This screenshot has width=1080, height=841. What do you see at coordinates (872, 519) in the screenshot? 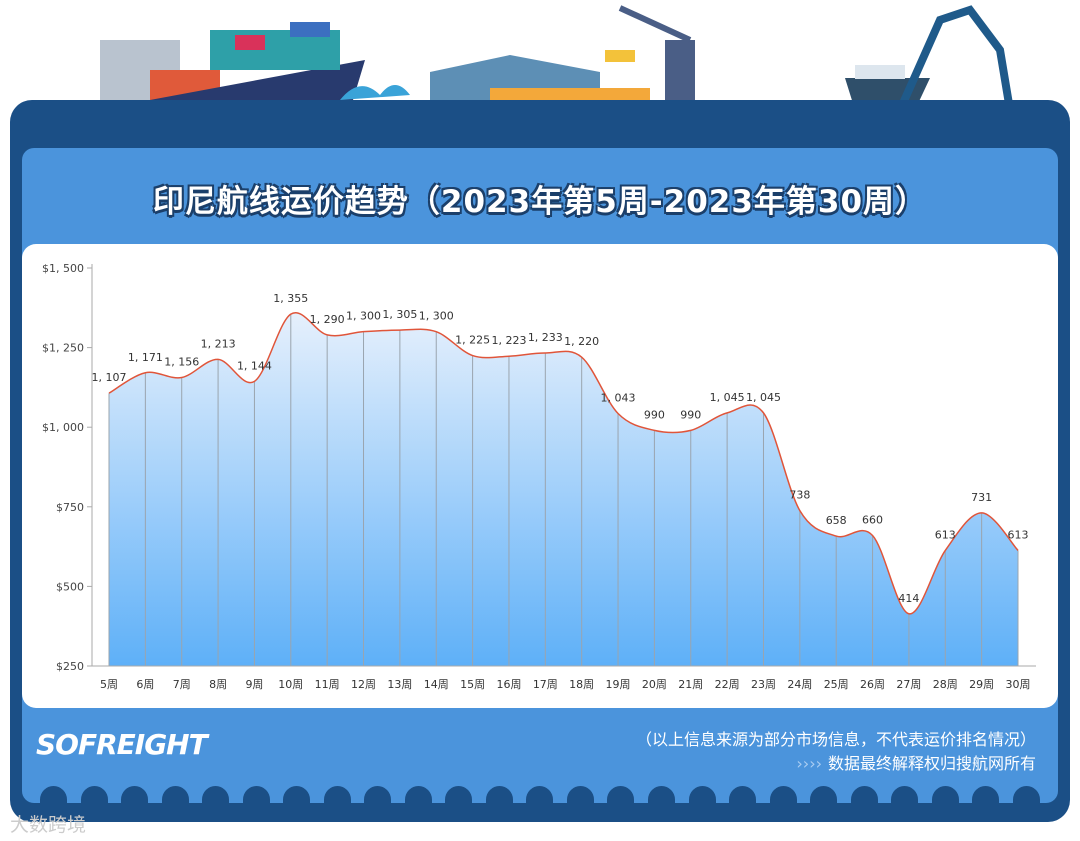
I see `data-label: 660` at bounding box center [872, 519].